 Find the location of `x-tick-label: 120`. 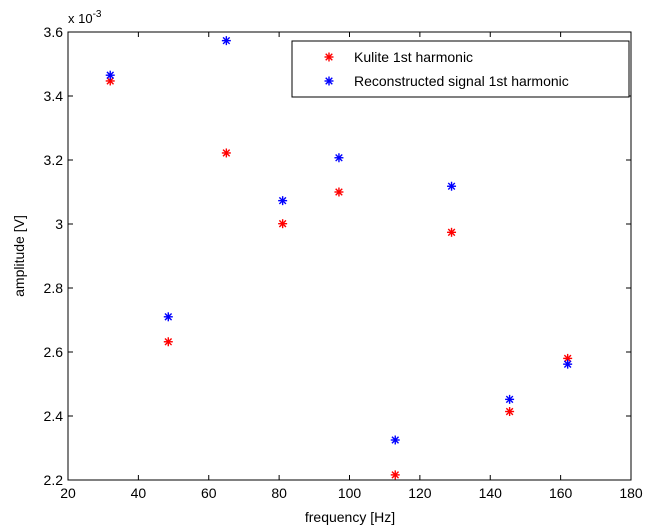

x-tick-label: 120 is located at coordinates (420, 493).